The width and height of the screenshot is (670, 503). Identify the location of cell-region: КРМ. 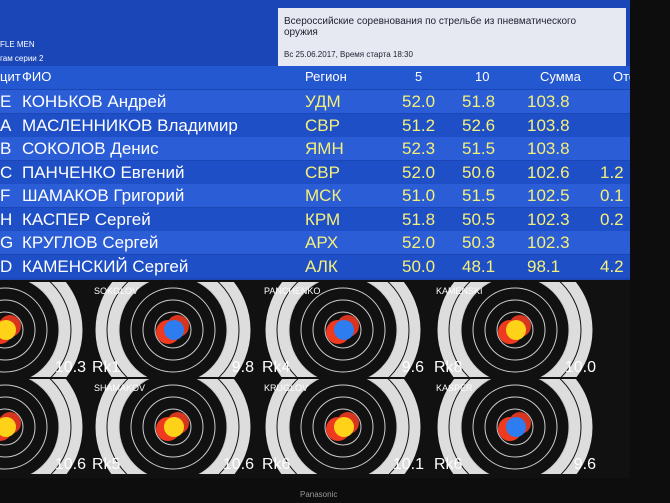
(323, 219).